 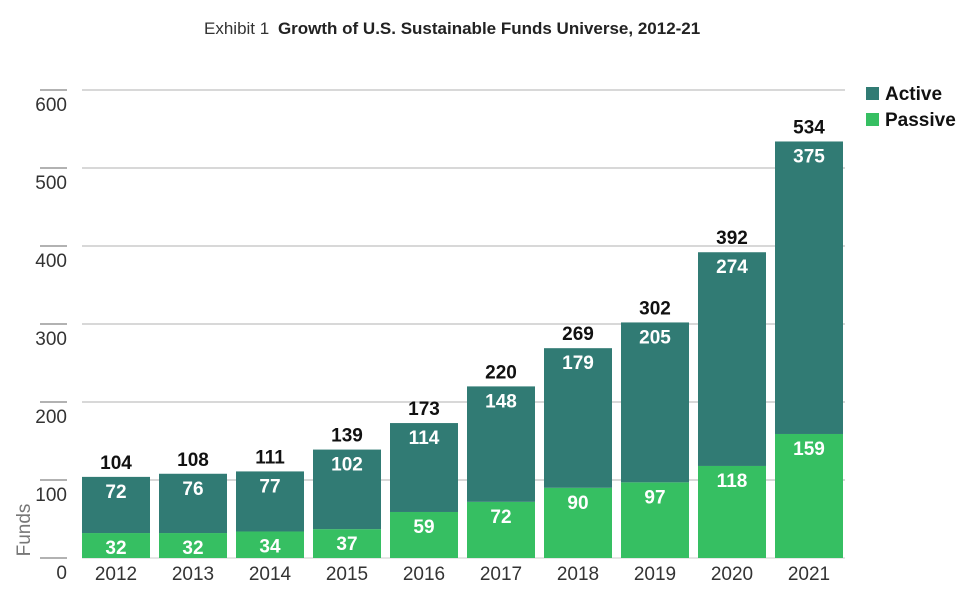 I want to click on x-tick-label: 2021, so click(x=809, y=574).